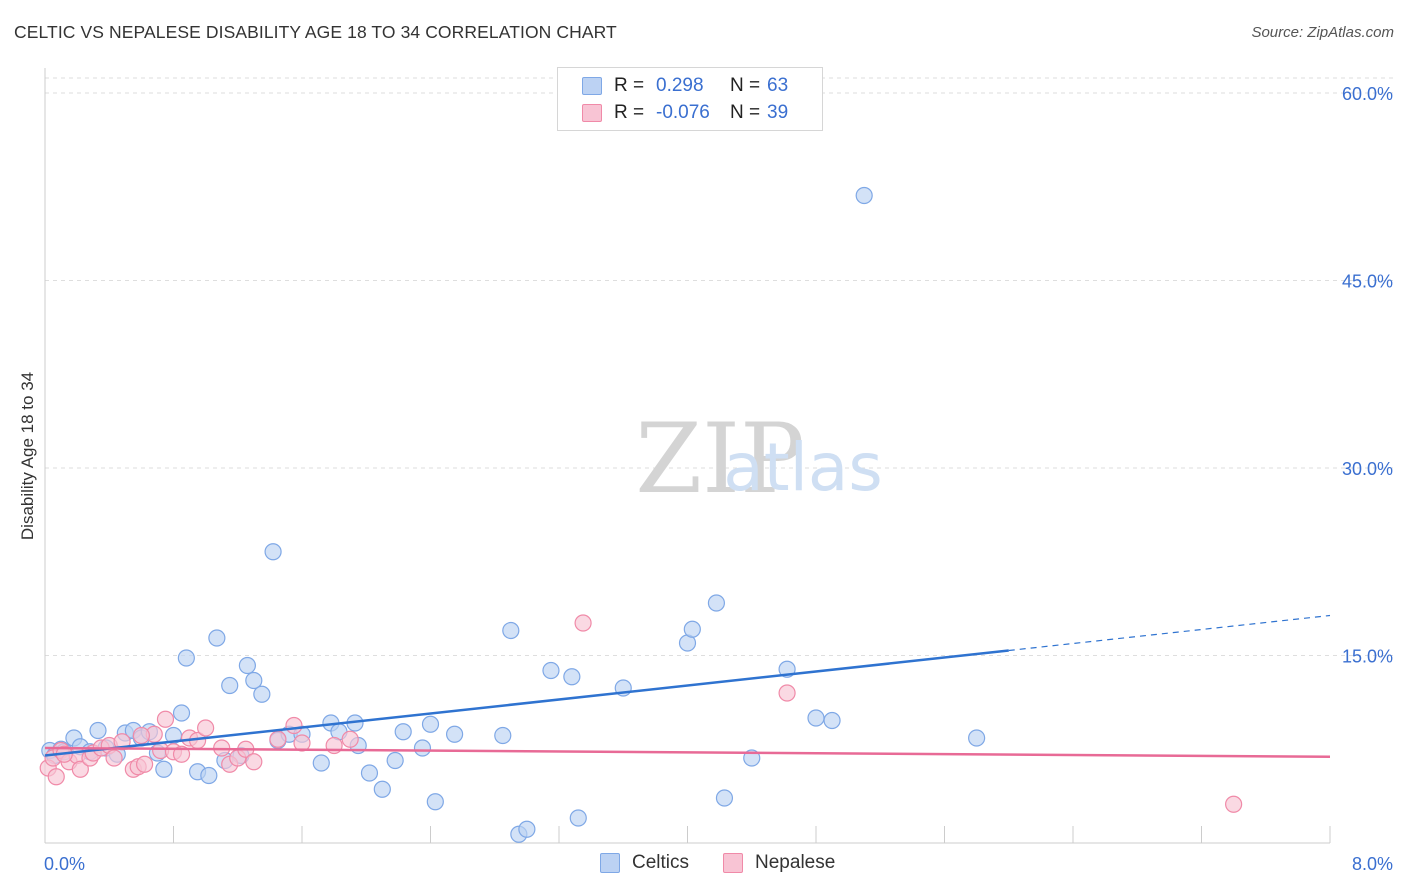 The width and height of the screenshot is (1406, 892). Describe the element at coordinates (610, 863) in the screenshot. I see `celtics-legend-swatch` at that location.